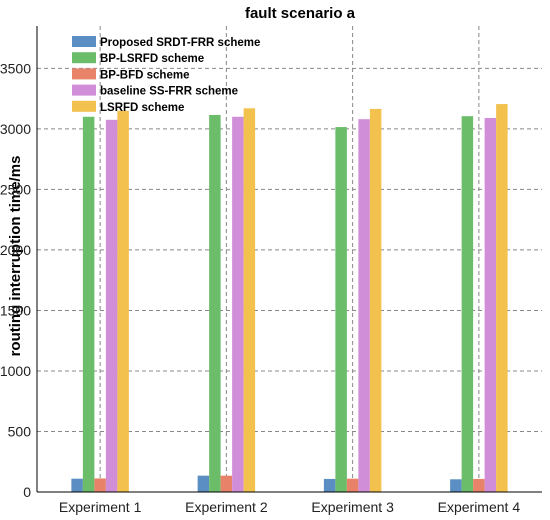  What do you see at coordinates (100, 507) in the screenshot?
I see `x-tick-label: Experiment 1` at bounding box center [100, 507].